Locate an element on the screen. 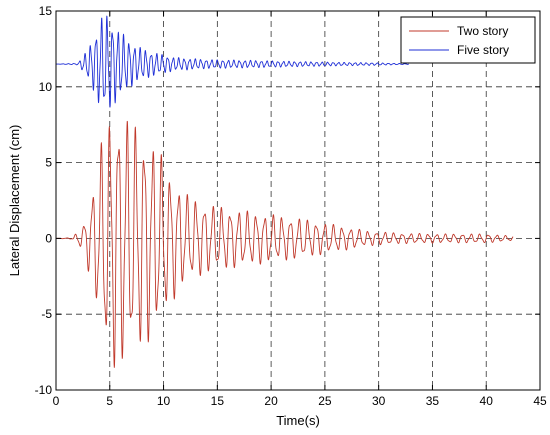  x-tick-label: 25 is located at coordinates (325, 401).